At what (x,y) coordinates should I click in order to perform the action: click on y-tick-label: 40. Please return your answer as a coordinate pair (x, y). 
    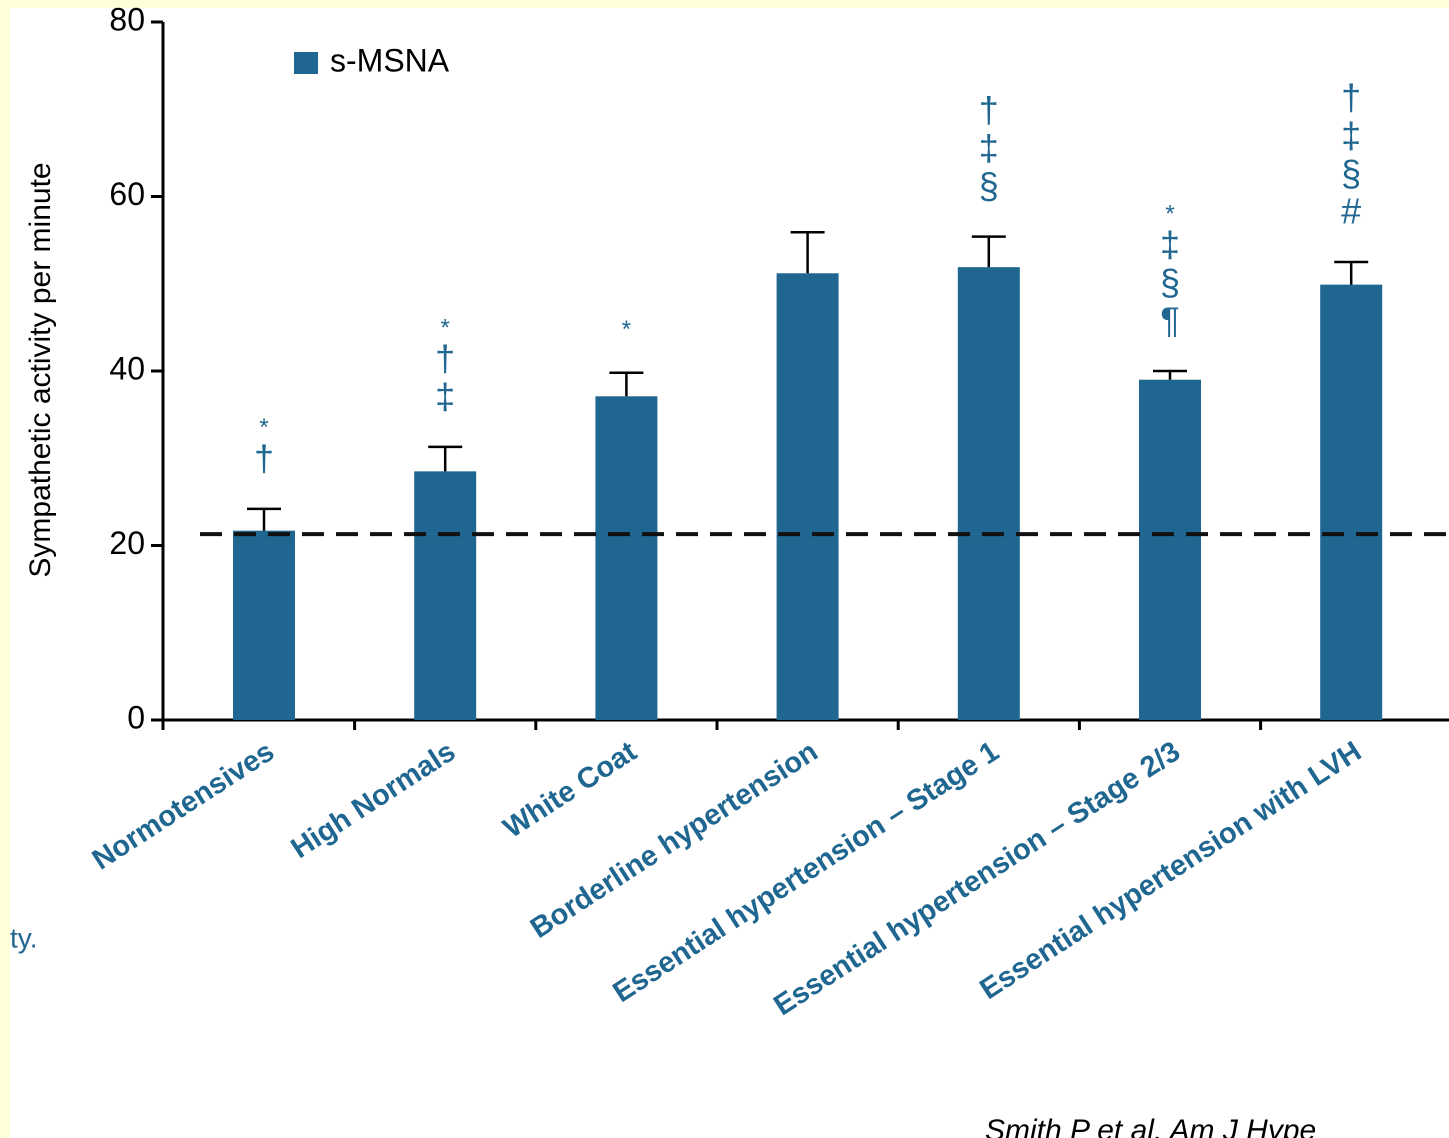
    Looking at the image, I should click on (127, 368).